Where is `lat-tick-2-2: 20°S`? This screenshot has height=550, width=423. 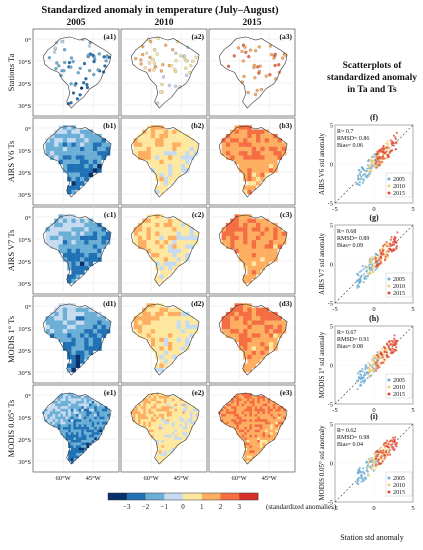 lat-tick-2-2: 20°S is located at coordinates (24, 262).